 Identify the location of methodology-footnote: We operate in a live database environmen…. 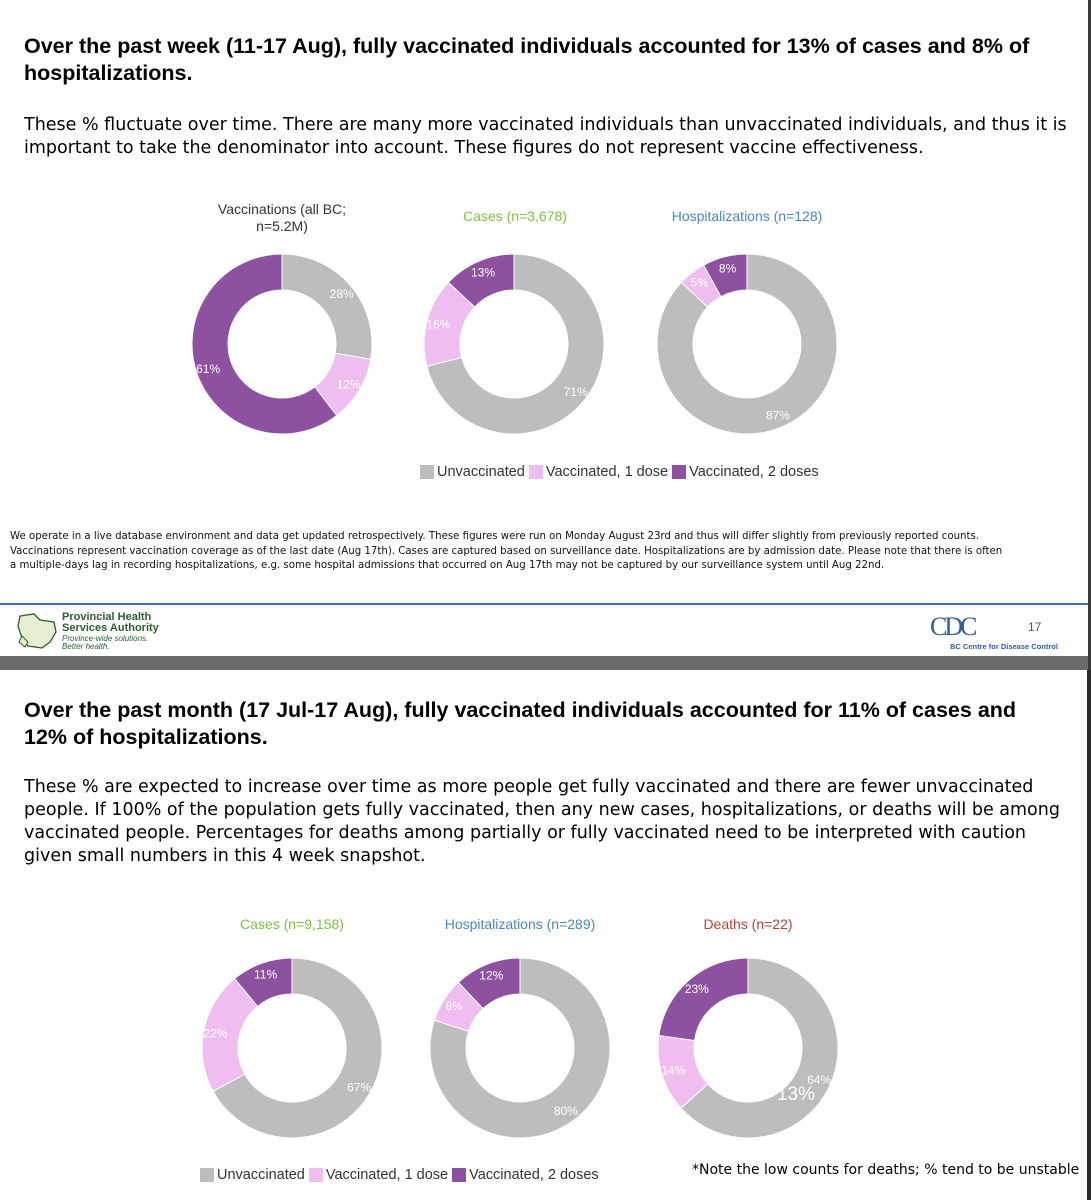
(547, 552).